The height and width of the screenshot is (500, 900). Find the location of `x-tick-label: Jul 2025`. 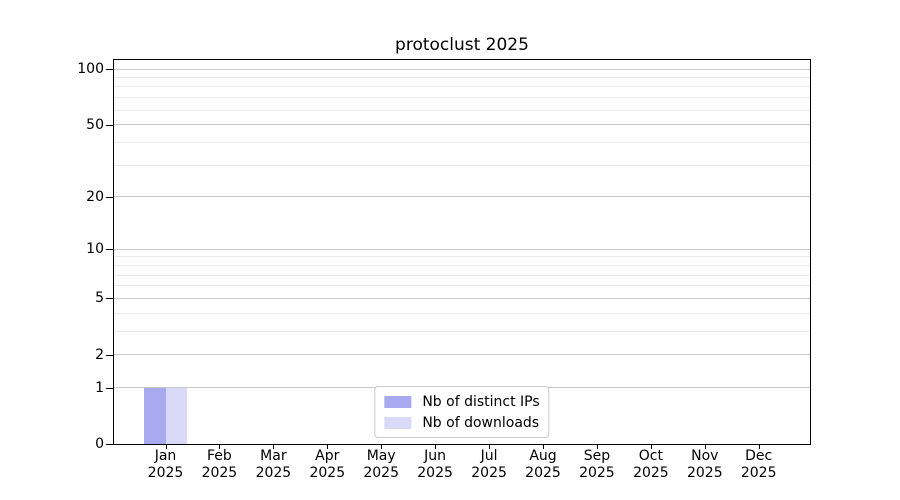

x-tick-label: Jul 2025 is located at coordinates (489, 465).